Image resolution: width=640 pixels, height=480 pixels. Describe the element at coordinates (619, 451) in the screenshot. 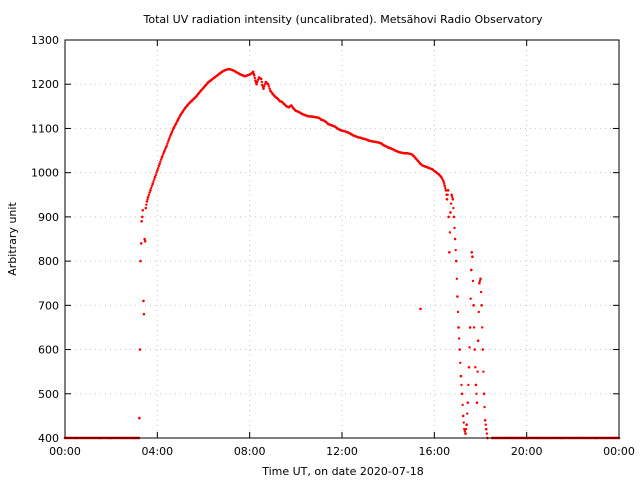

I see `x-tick-label: 00:00` at that location.